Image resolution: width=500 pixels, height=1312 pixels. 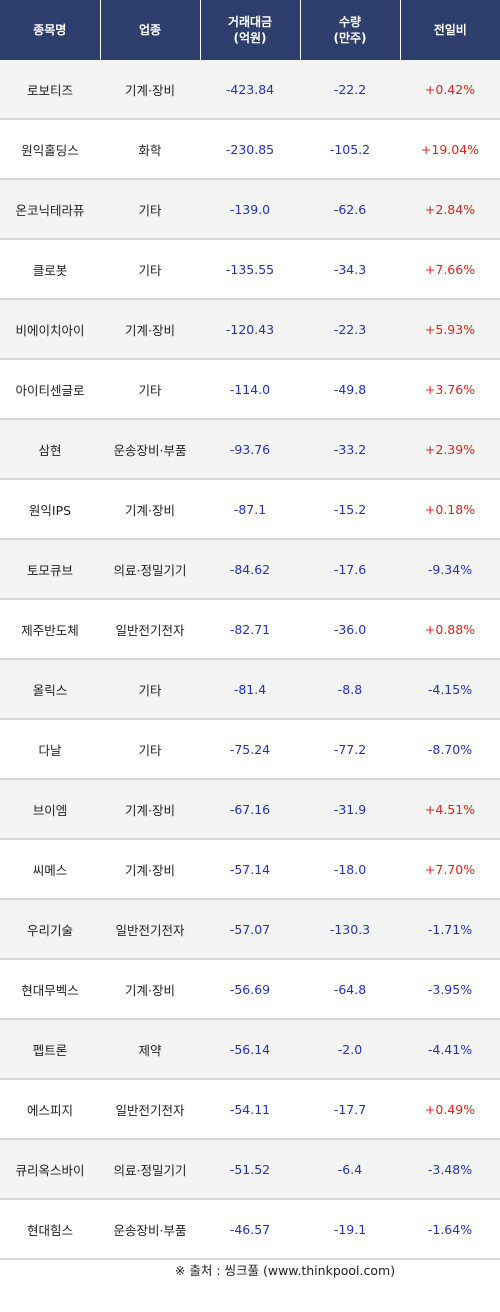 I want to click on cell-amount: -93.76, so click(x=250, y=449).